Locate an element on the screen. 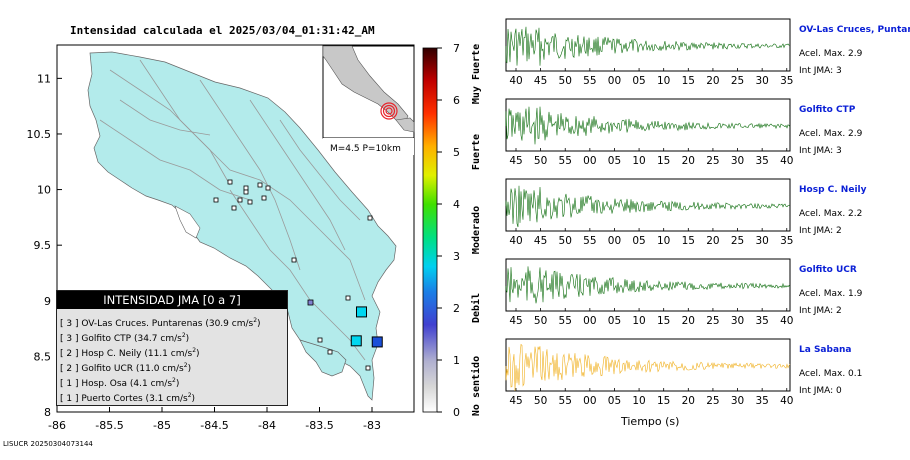  lat-tick-label: 8 is located at coordinates (47, 412).